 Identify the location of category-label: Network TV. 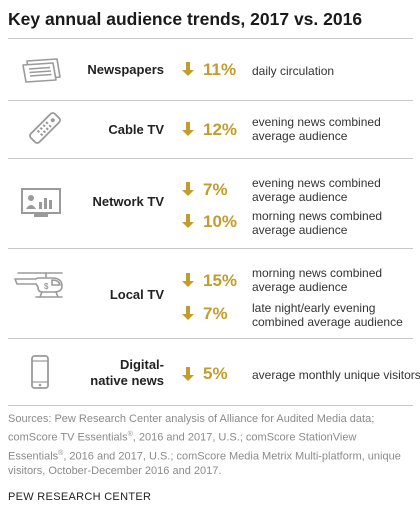
(128, 201).